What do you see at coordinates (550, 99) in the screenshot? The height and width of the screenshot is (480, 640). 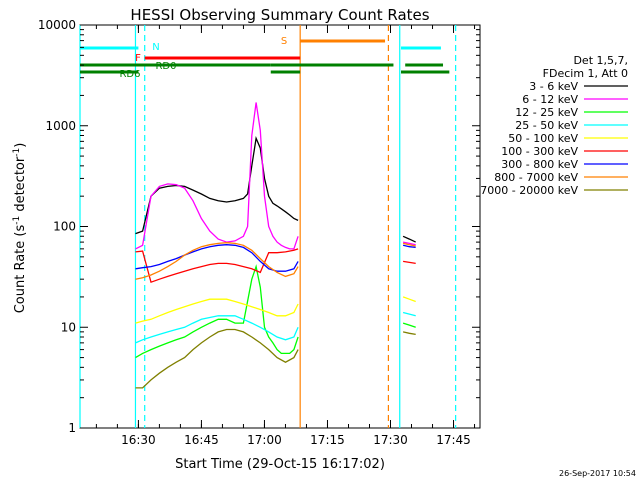 I see `legend-entry-label: 6 - 12 keV` at bounding box center [550, 99].